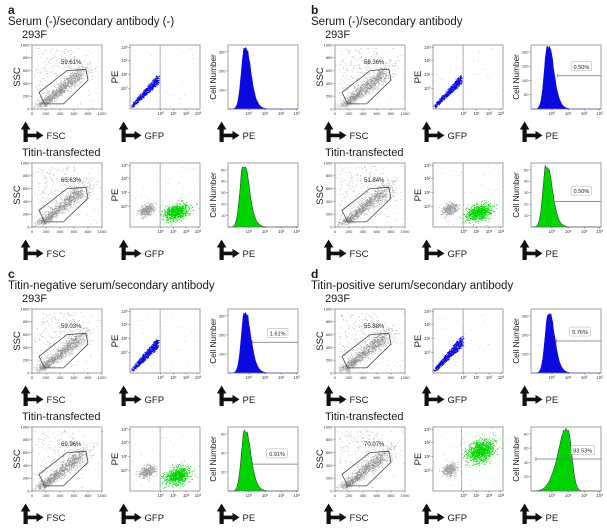 The image size is (607, 530). I want to click on marker-percentage: 0.50%, so click(581, 192).